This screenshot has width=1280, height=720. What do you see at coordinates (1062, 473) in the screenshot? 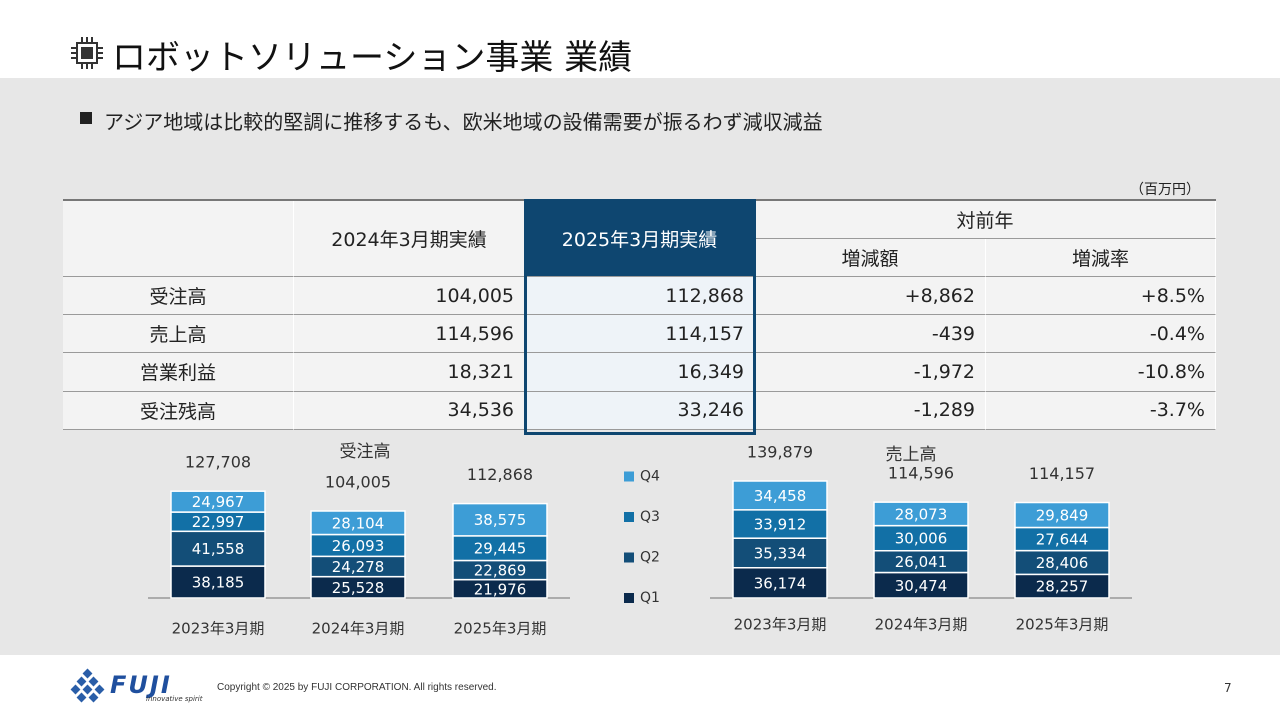
I see `total-label: 114,157` at bounding box center [1062, 473].